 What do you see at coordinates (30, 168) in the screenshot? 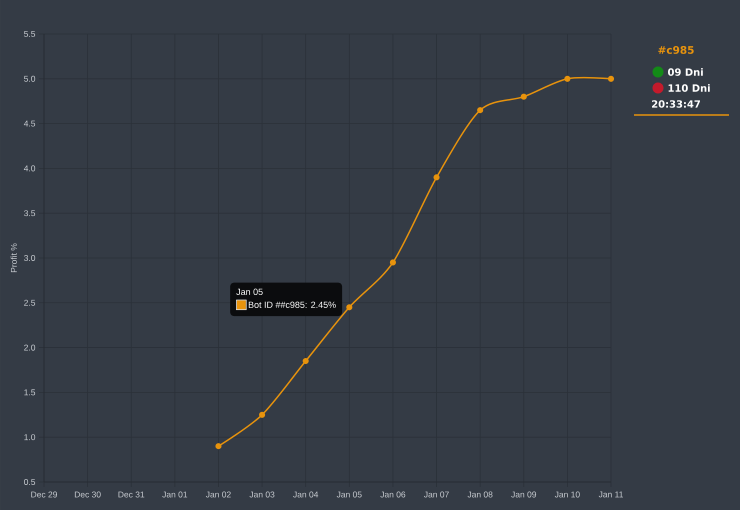
I see `y-tick-label: 4.0` at bounding box center [30, 168].